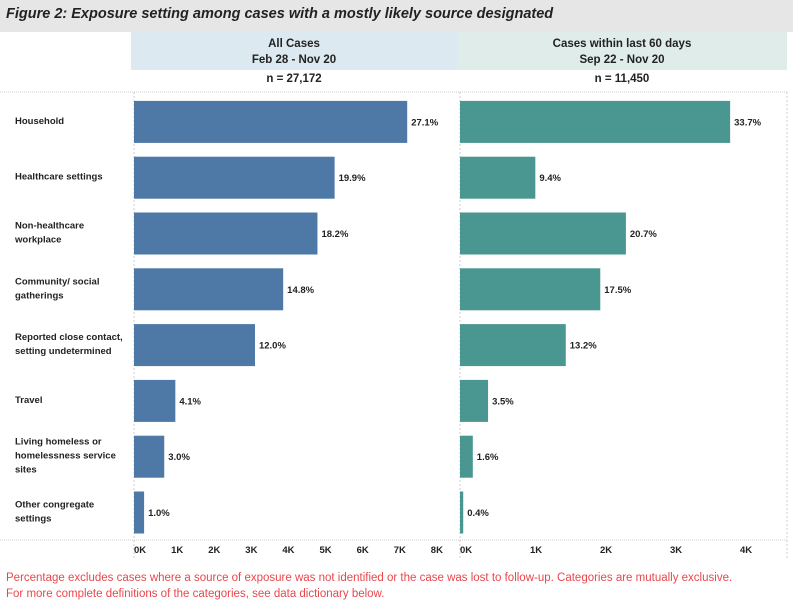 The width and height of the screenshot is (793, 605). What do you see at coordinates (59, 177) in the screenshot?
I see `category-label: Healthcare settings` at bounding box center [59, 177].